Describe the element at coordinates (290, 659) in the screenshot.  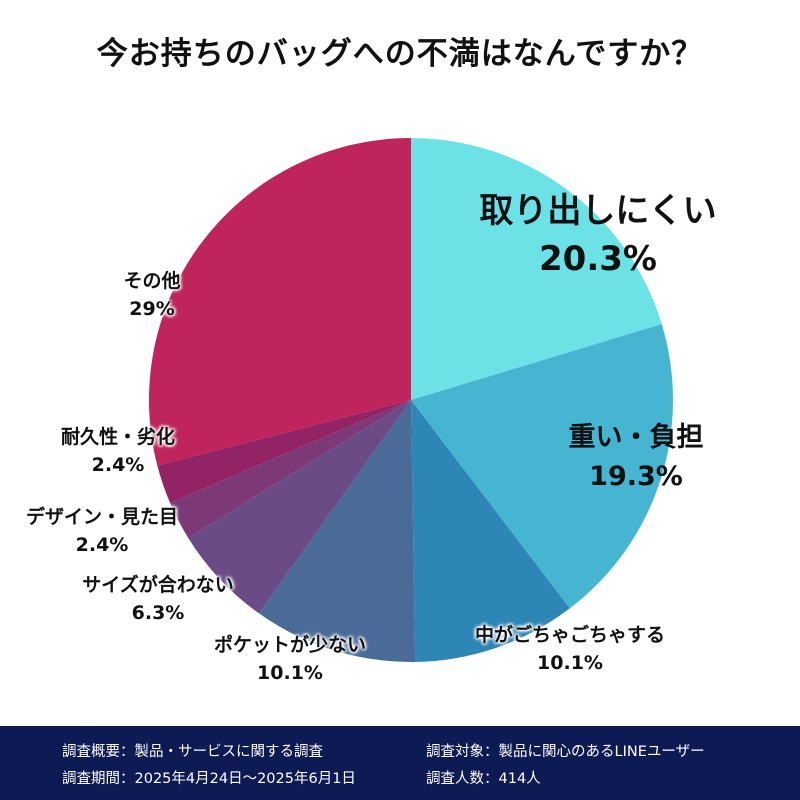
I see `slice-label: ポケットが少ない 10.1%` at that location.